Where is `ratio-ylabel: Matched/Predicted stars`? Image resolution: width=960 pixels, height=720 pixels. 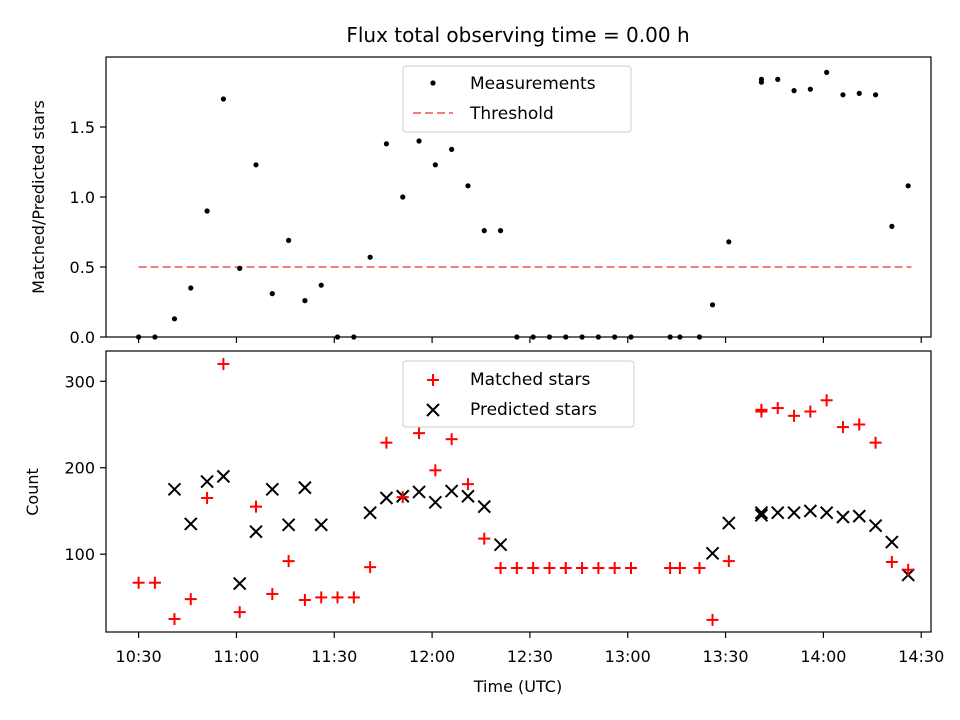 ratio-ylabel: Matched/Predicted stars is located at coordinates (38, 197).